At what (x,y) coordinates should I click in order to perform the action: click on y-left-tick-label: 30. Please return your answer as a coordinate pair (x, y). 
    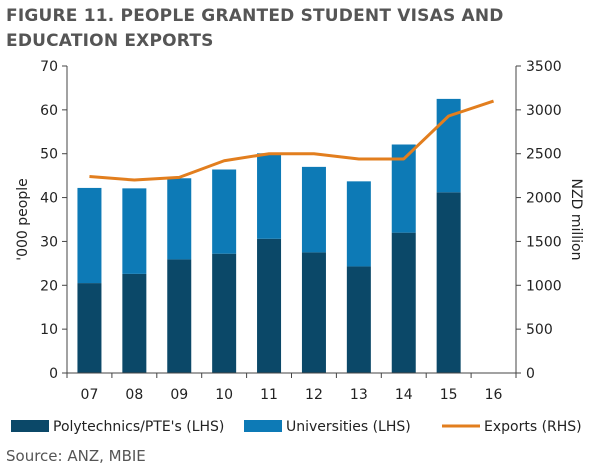
    Looking at the image, I should click on (49, 242).